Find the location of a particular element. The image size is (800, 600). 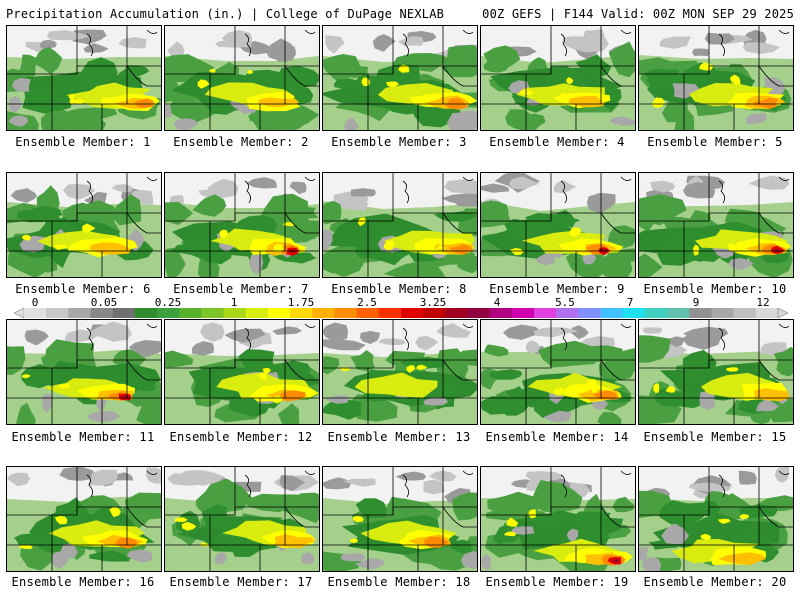

ensemble-member-label: Ensemble Member: 8 is located at coordinates (399, 289).